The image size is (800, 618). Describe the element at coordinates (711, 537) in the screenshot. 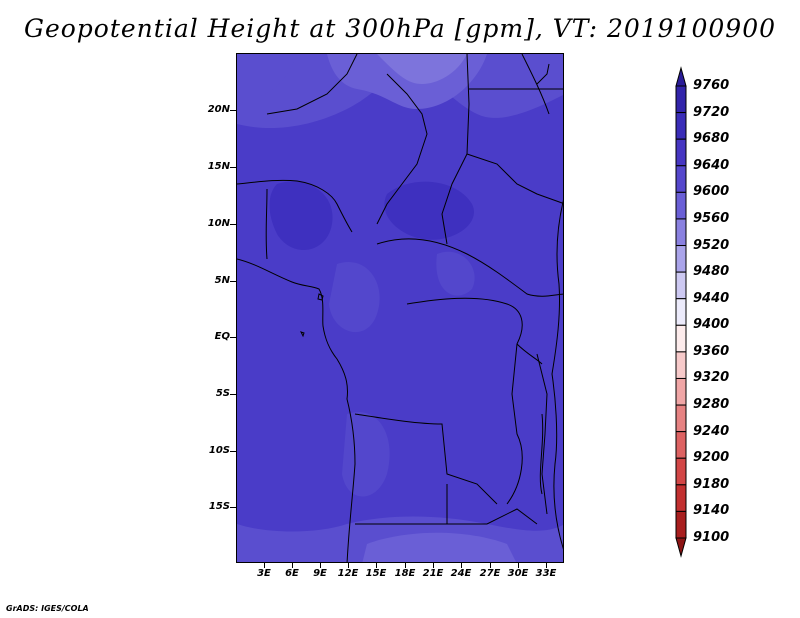

I see `colorbar-label: 9100` at that location.